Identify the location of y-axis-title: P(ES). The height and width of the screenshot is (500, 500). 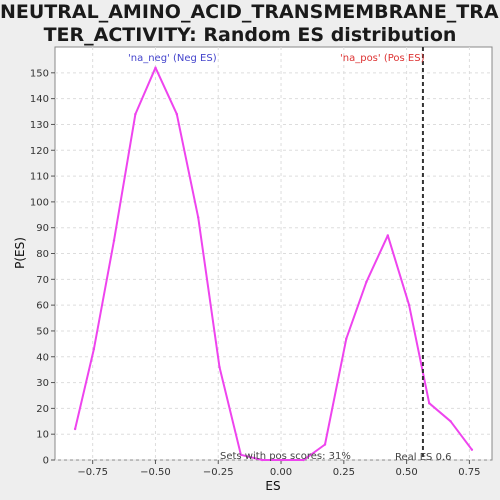
(20, 253).